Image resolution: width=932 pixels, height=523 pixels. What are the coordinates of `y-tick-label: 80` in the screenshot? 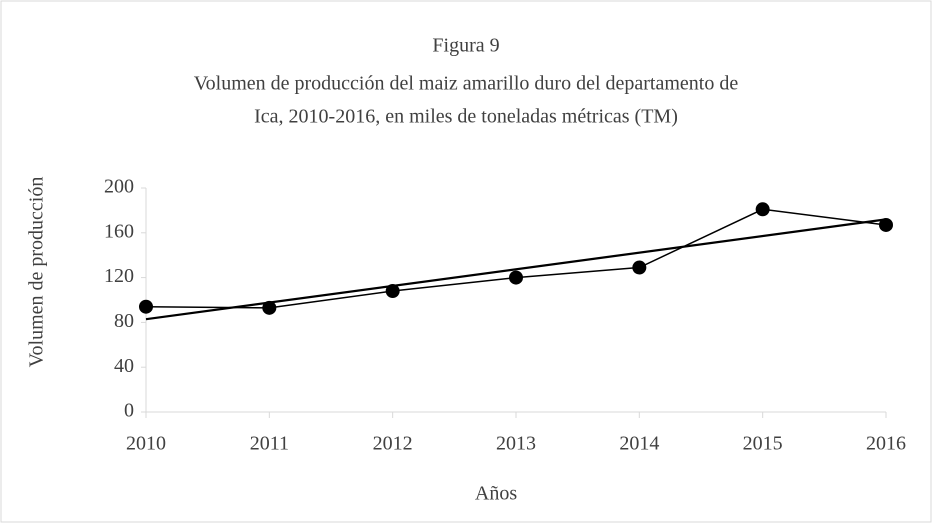 It's located at (124, 321).